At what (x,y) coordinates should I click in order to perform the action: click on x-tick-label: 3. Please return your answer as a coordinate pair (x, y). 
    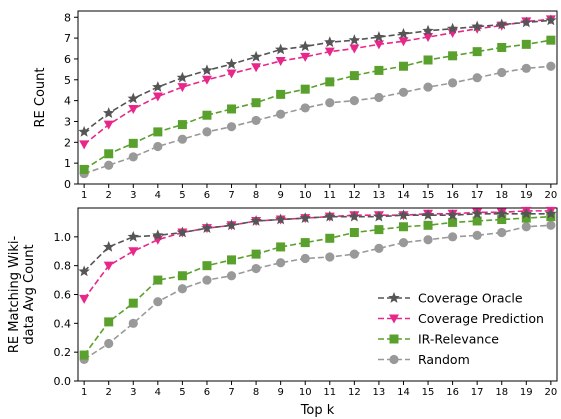
    Looking at the image, I should click on (133, 195).